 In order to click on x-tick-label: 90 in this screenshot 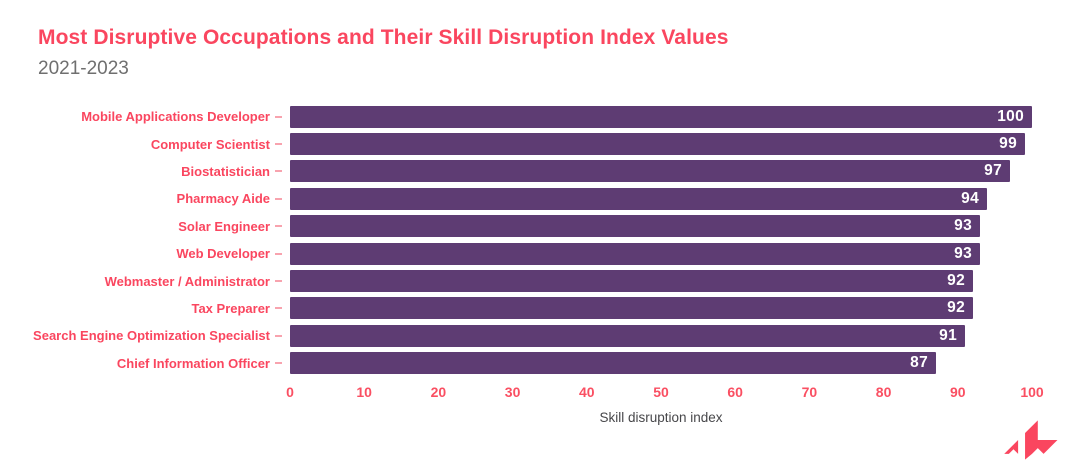, I will do `click(958, 392)`.